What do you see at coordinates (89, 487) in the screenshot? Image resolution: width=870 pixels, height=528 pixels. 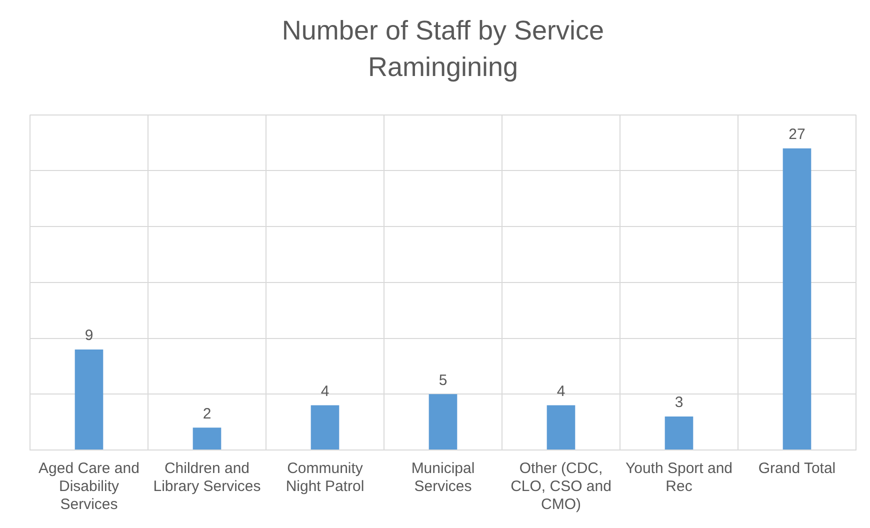 I see `x-tick-label: Aged Care and Disability Services` at bounding box center [89, 487].